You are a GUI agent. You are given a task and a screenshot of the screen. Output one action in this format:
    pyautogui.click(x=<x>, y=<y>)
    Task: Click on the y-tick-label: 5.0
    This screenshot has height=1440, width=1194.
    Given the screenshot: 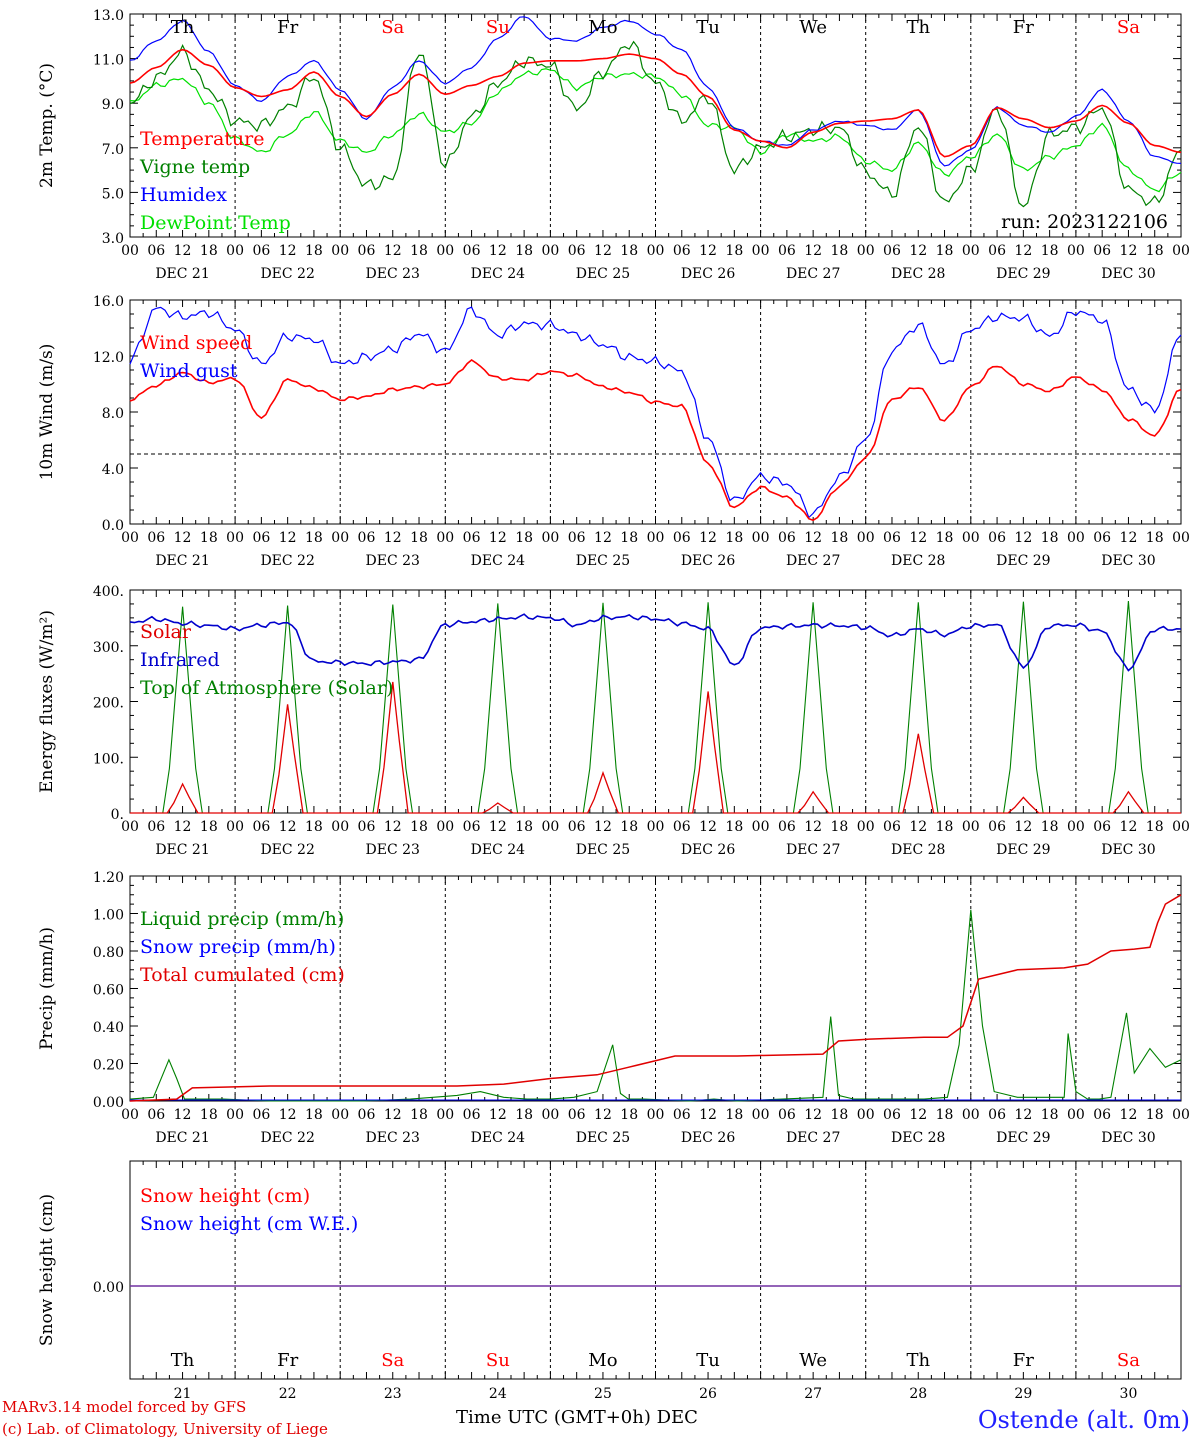 What is the action you would take?
    pyautogui.click(x=113, y=194)
    